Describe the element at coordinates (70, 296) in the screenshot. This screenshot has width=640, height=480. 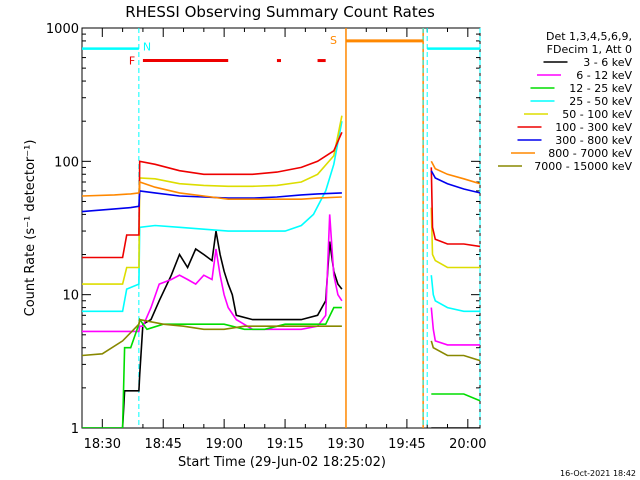
I see `y-tick-label: 10` at that location.